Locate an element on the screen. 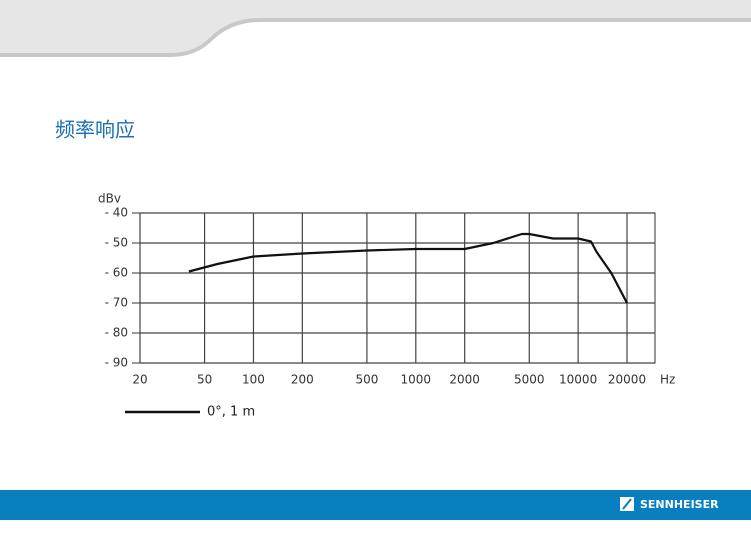 The width and height of the screenshot is (751, 552). header-band is located at coordinates (375, 27).